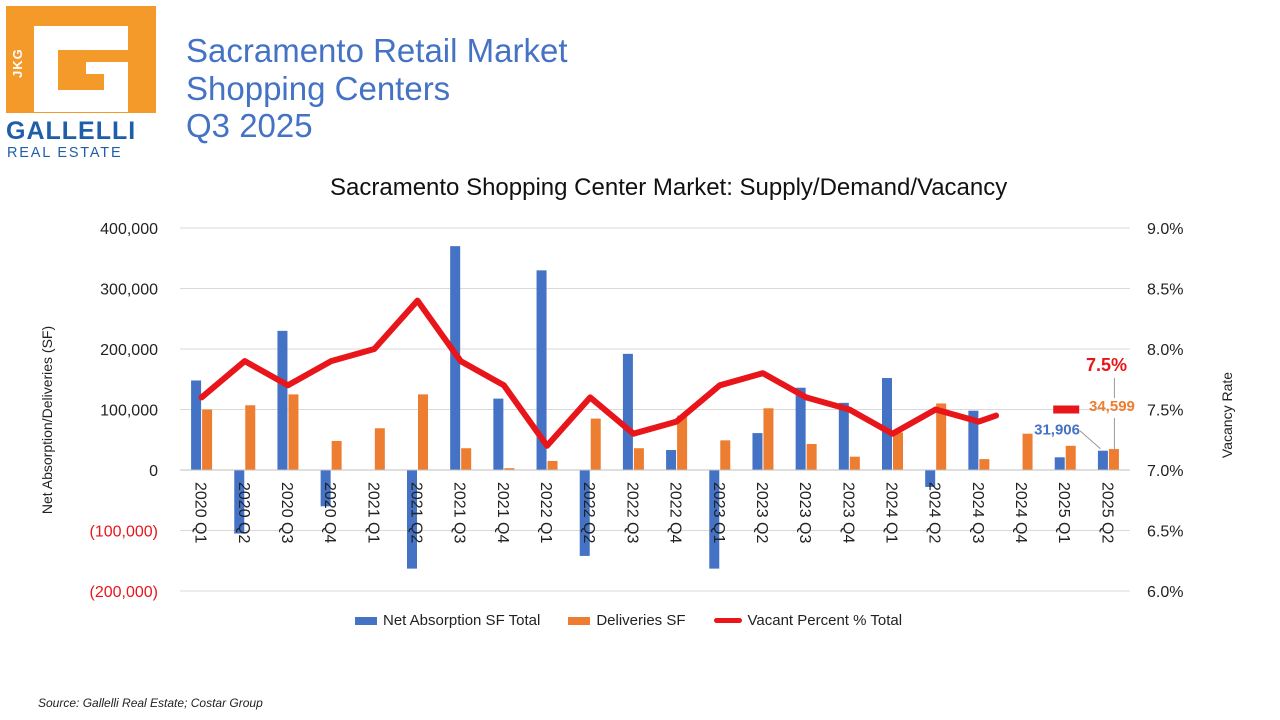  Describe the element at coordinates (366, 620) in the screenshot. I see `legend-swatch-absorption` at that location.